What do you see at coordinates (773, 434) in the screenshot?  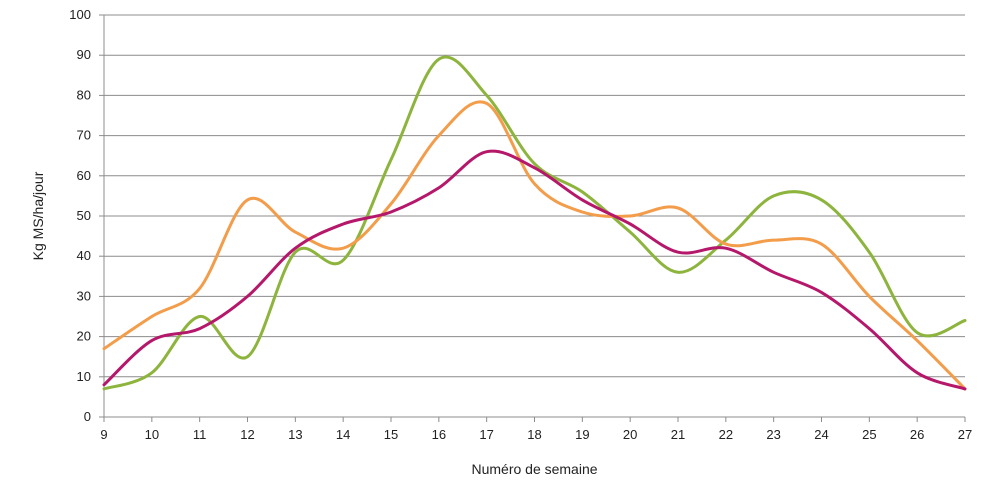 I see `x-tick-label-23: 23` at bounding box center [773, 434].